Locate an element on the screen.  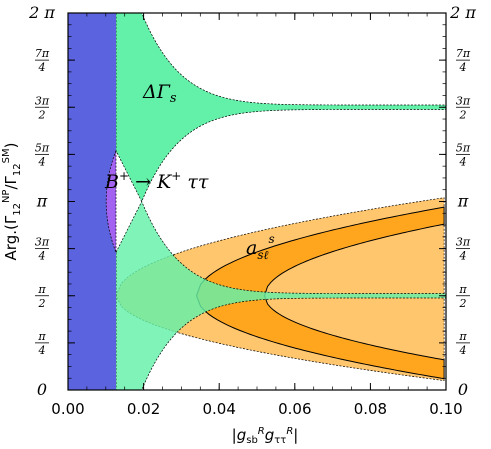
x-axis-title: |gsbRgττR| is located at coordinates (265, 436).